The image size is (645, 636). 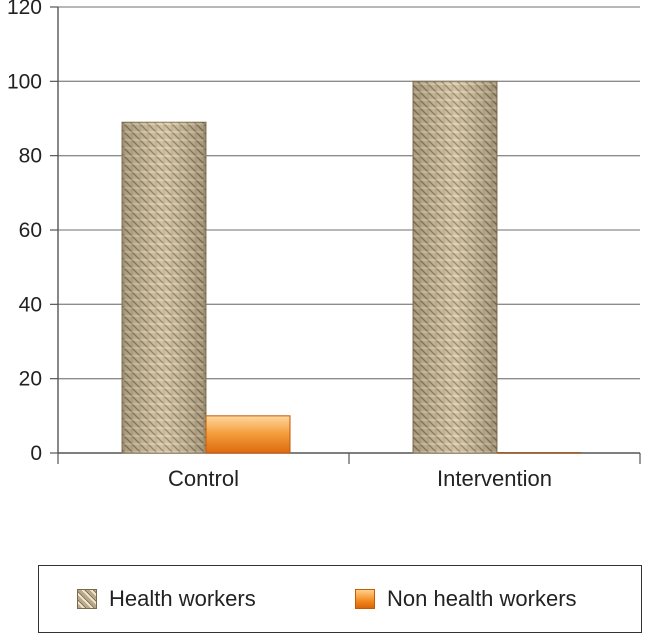 What do you see at coordinates (365, 599) in the screenshot?
I see `legend-swatch-non-health-workers` at bounding box center [365, 599].